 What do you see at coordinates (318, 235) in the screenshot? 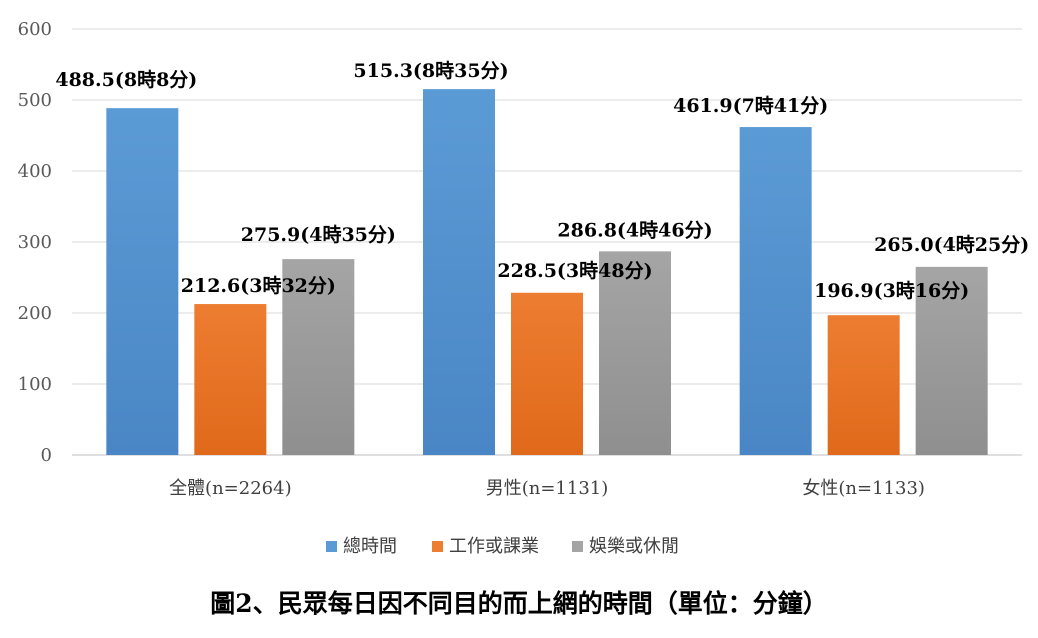
I see `data-label: 275.9(4時35分)` at bounding box center [318, 235].